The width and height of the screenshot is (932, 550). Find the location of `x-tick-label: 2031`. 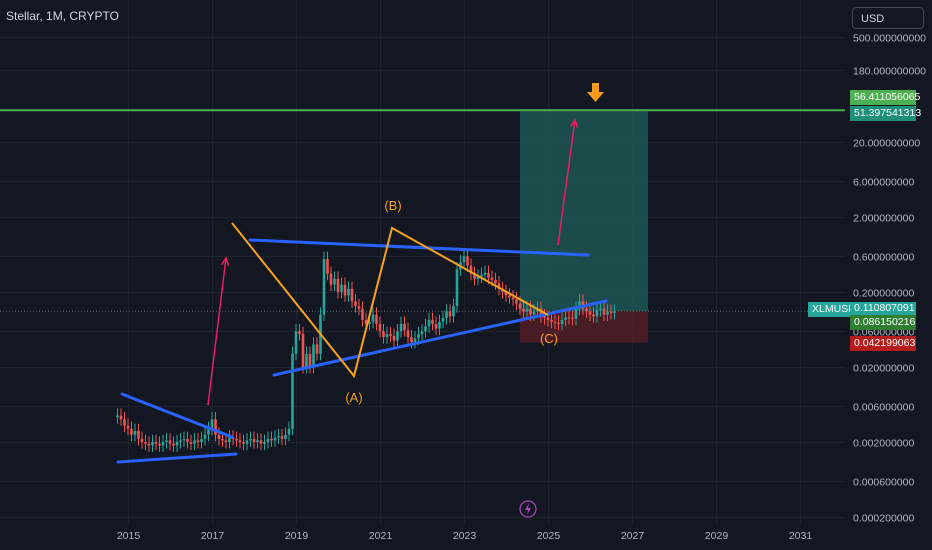

x-tick-label: 2031 is located at coordinates (801, 536).